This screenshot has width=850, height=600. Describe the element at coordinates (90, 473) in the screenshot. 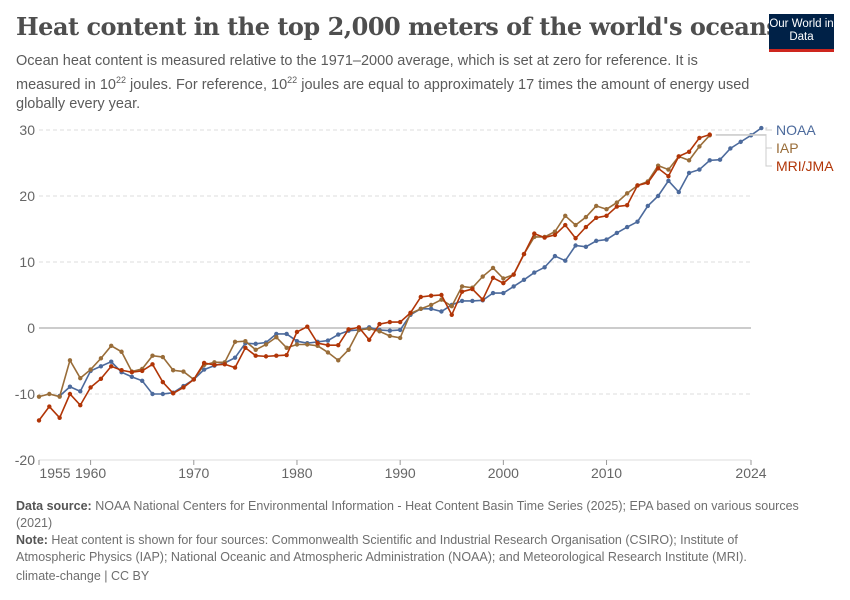

I see `x-tick-label: 1960` at that location.